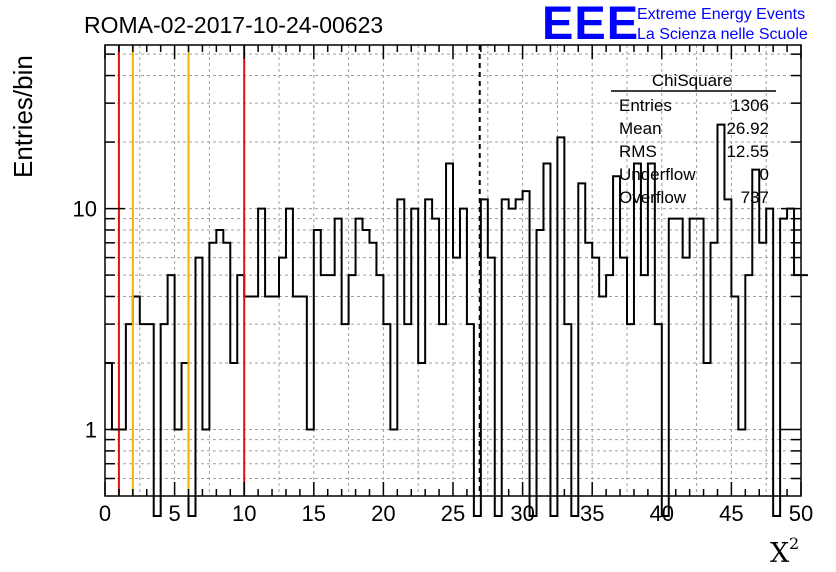  Describe the element at coordinates (692, 80) in the screenshot. I see `stats-title: ChiSquare` at that location.